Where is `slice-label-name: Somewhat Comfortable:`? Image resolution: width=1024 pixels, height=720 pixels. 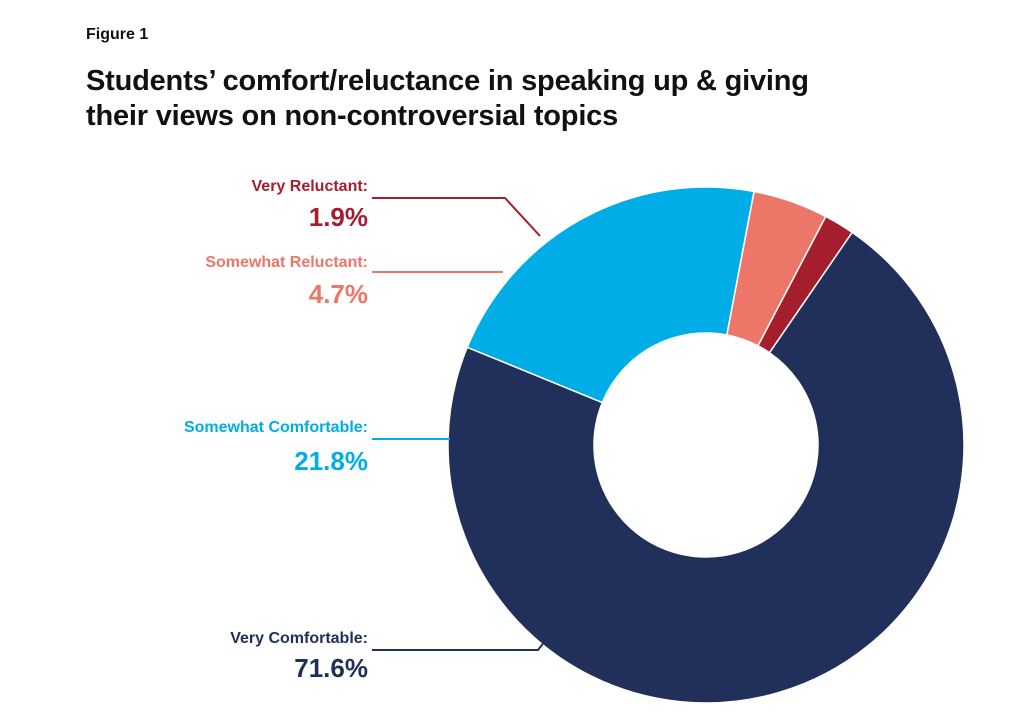 slice-label-name: Somewhat Comfortable: is located at coordinates (276, 427).